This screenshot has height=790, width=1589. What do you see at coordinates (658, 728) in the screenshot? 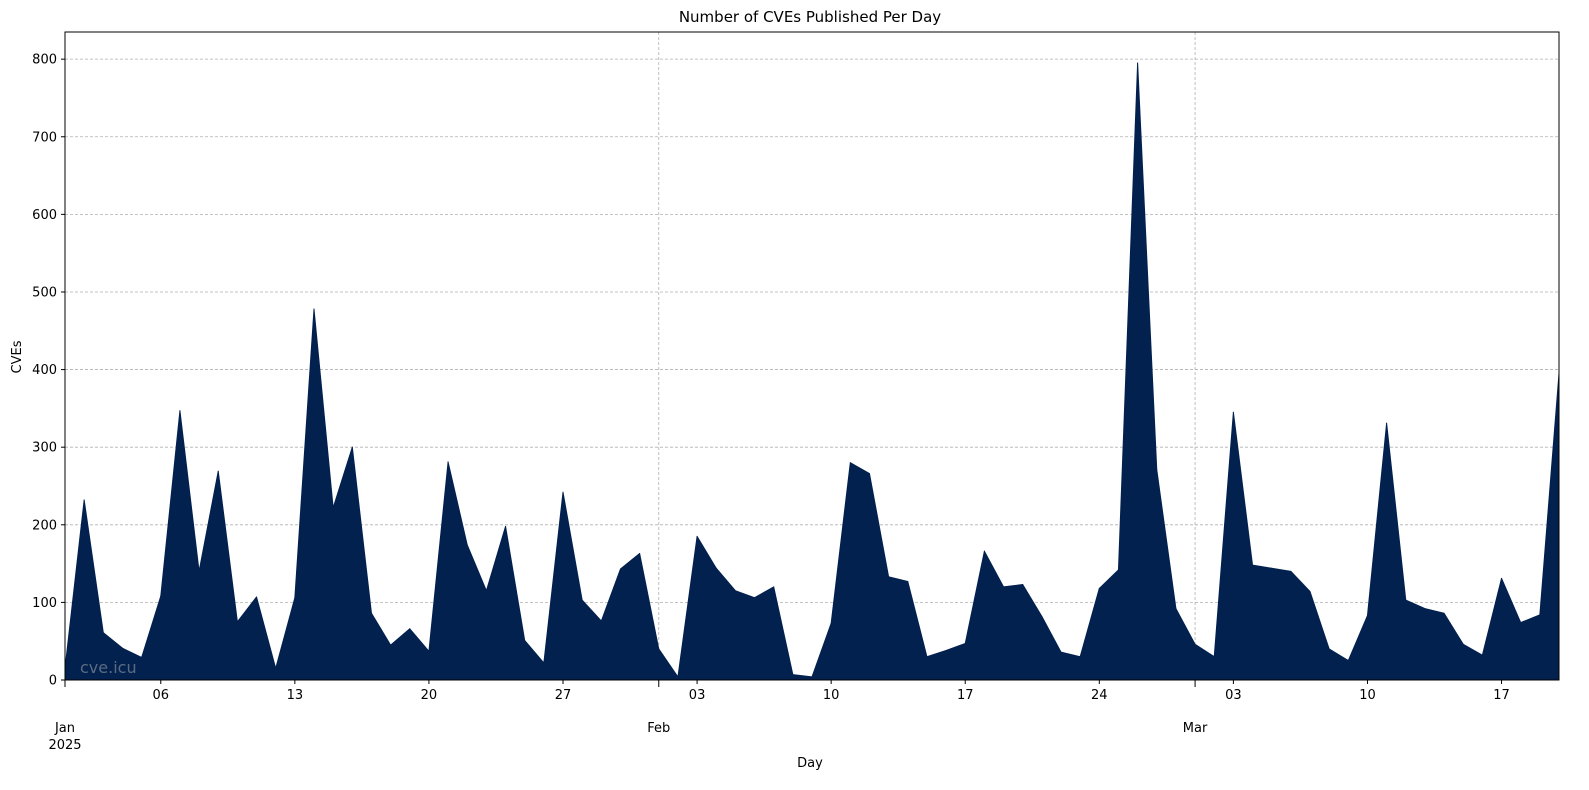
I see `x-tick-label: Feb` at bounding box center [658, 728].